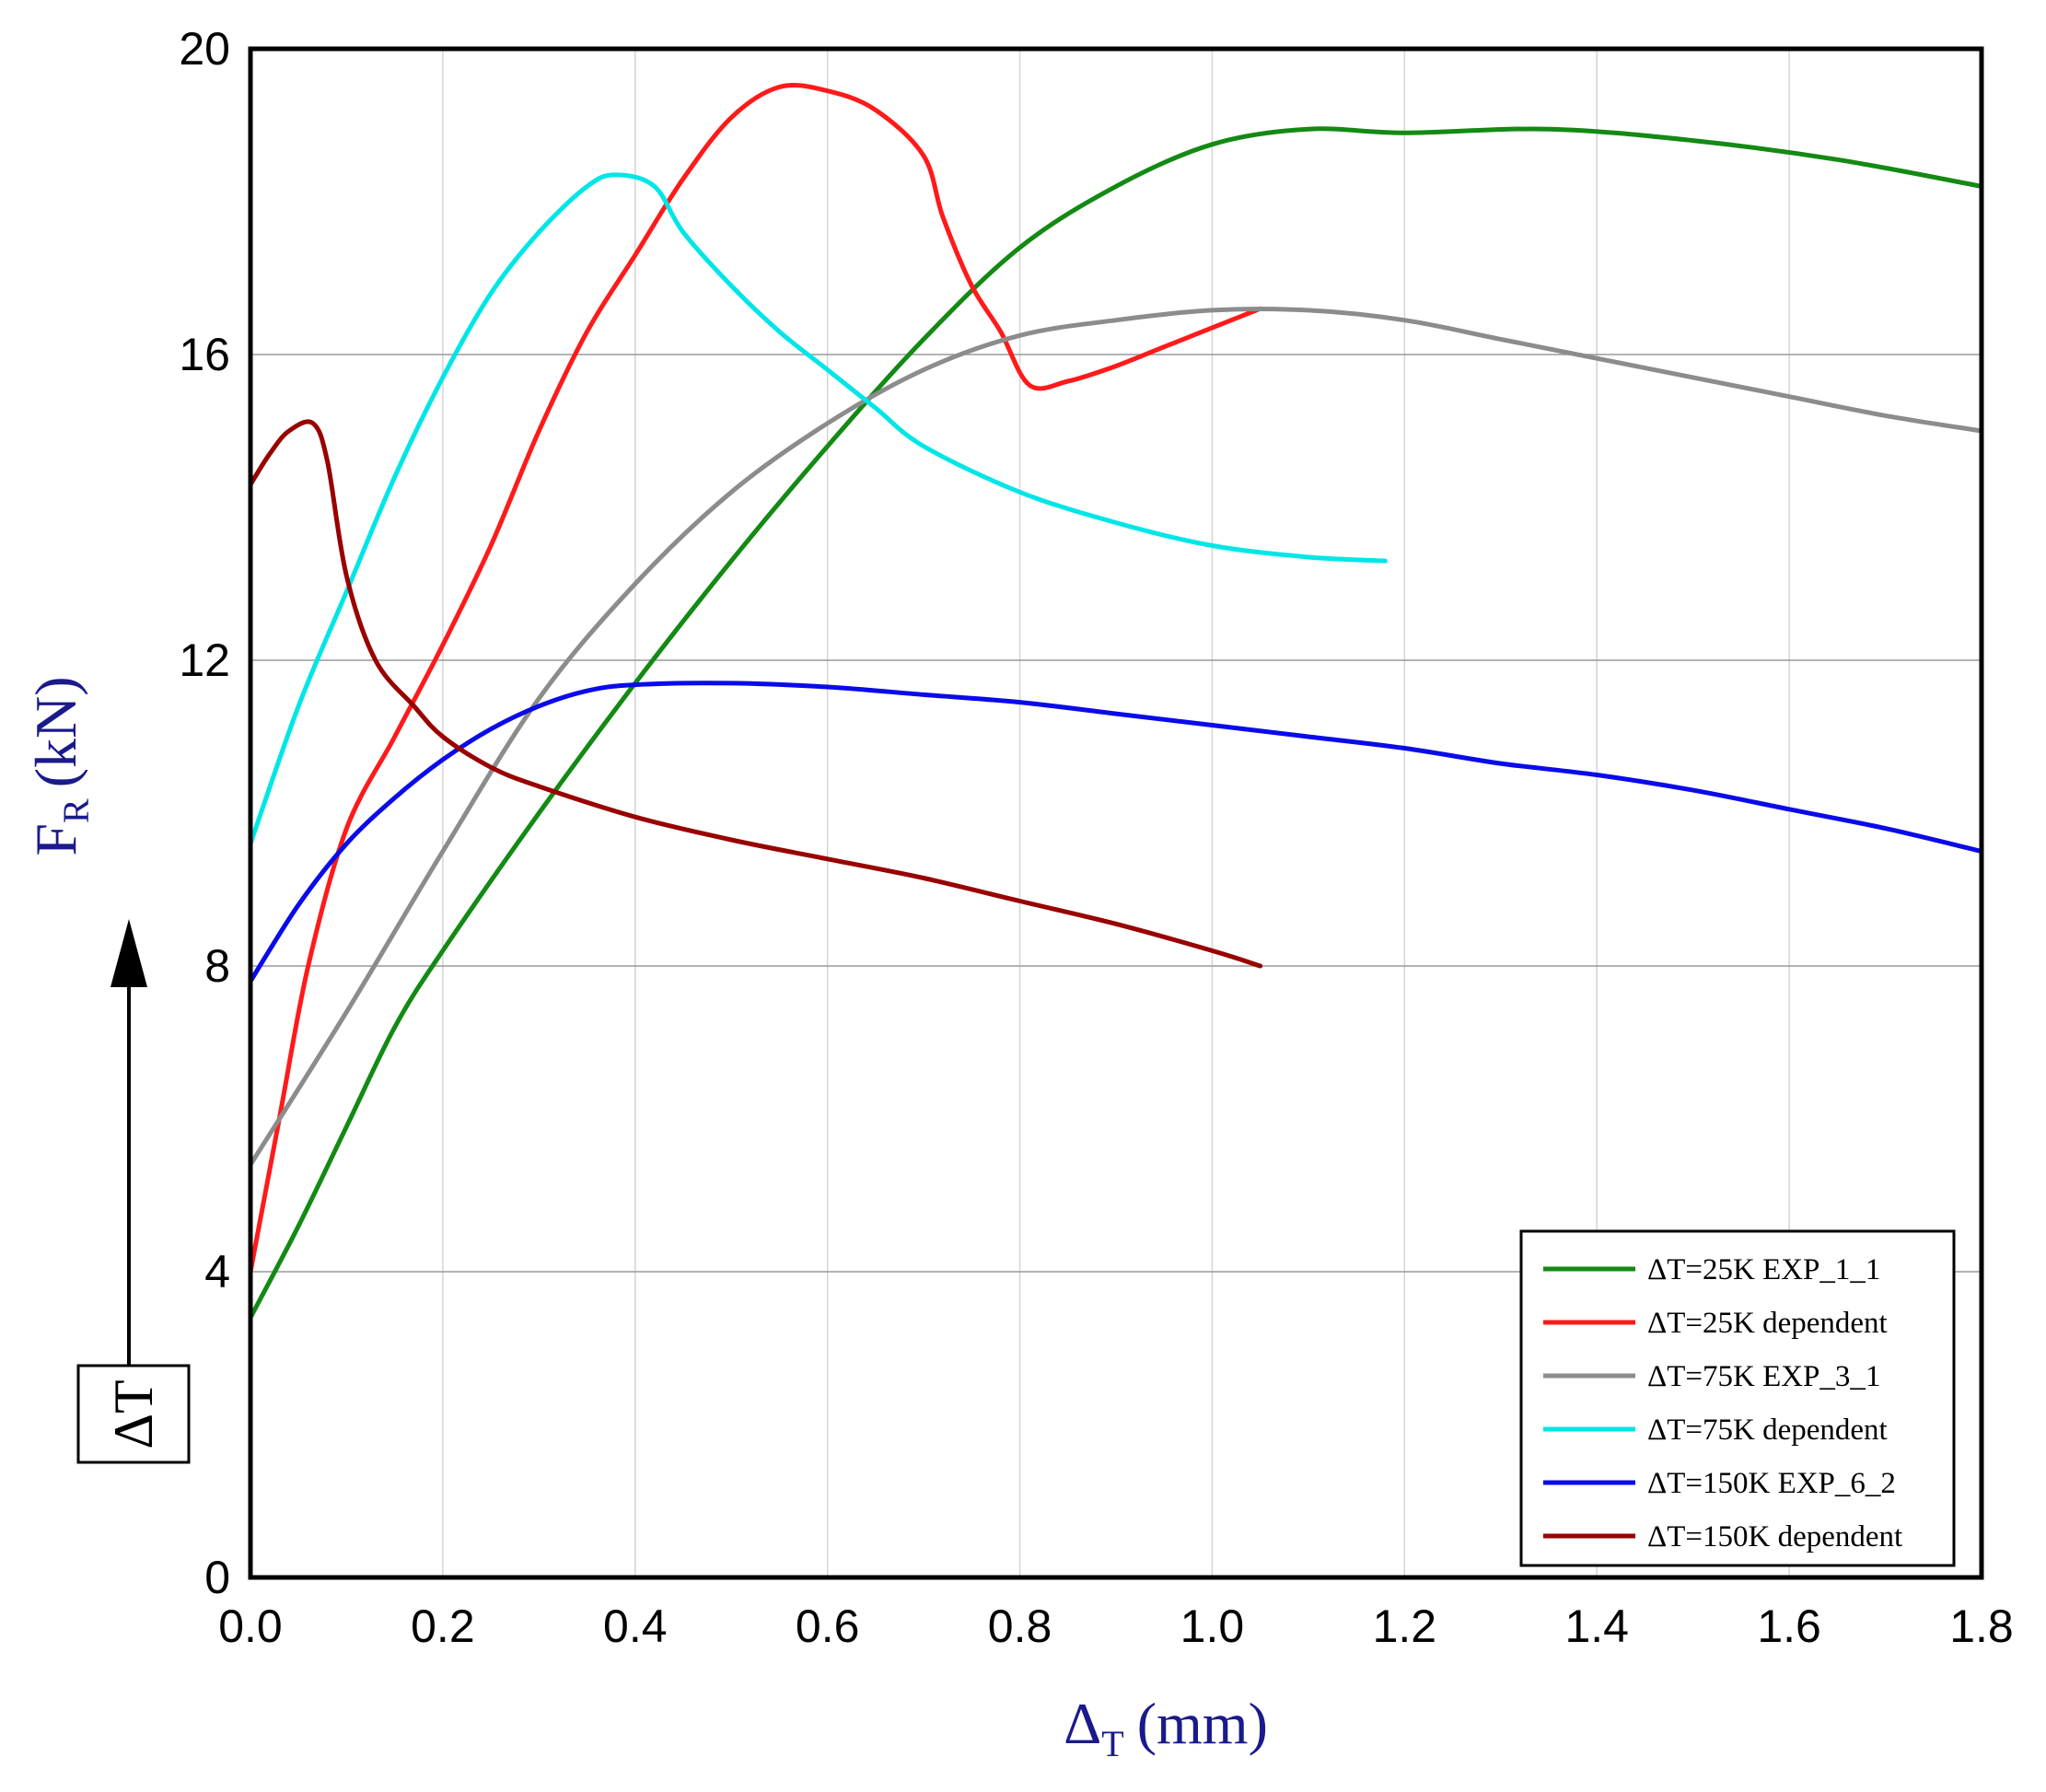 This screenshot has height=1792, width=2046. Describe the element at coordinates (1763, 1376) in the screenshot. I see `legend-label: ΔT=75K EXP_3_1` at that location.